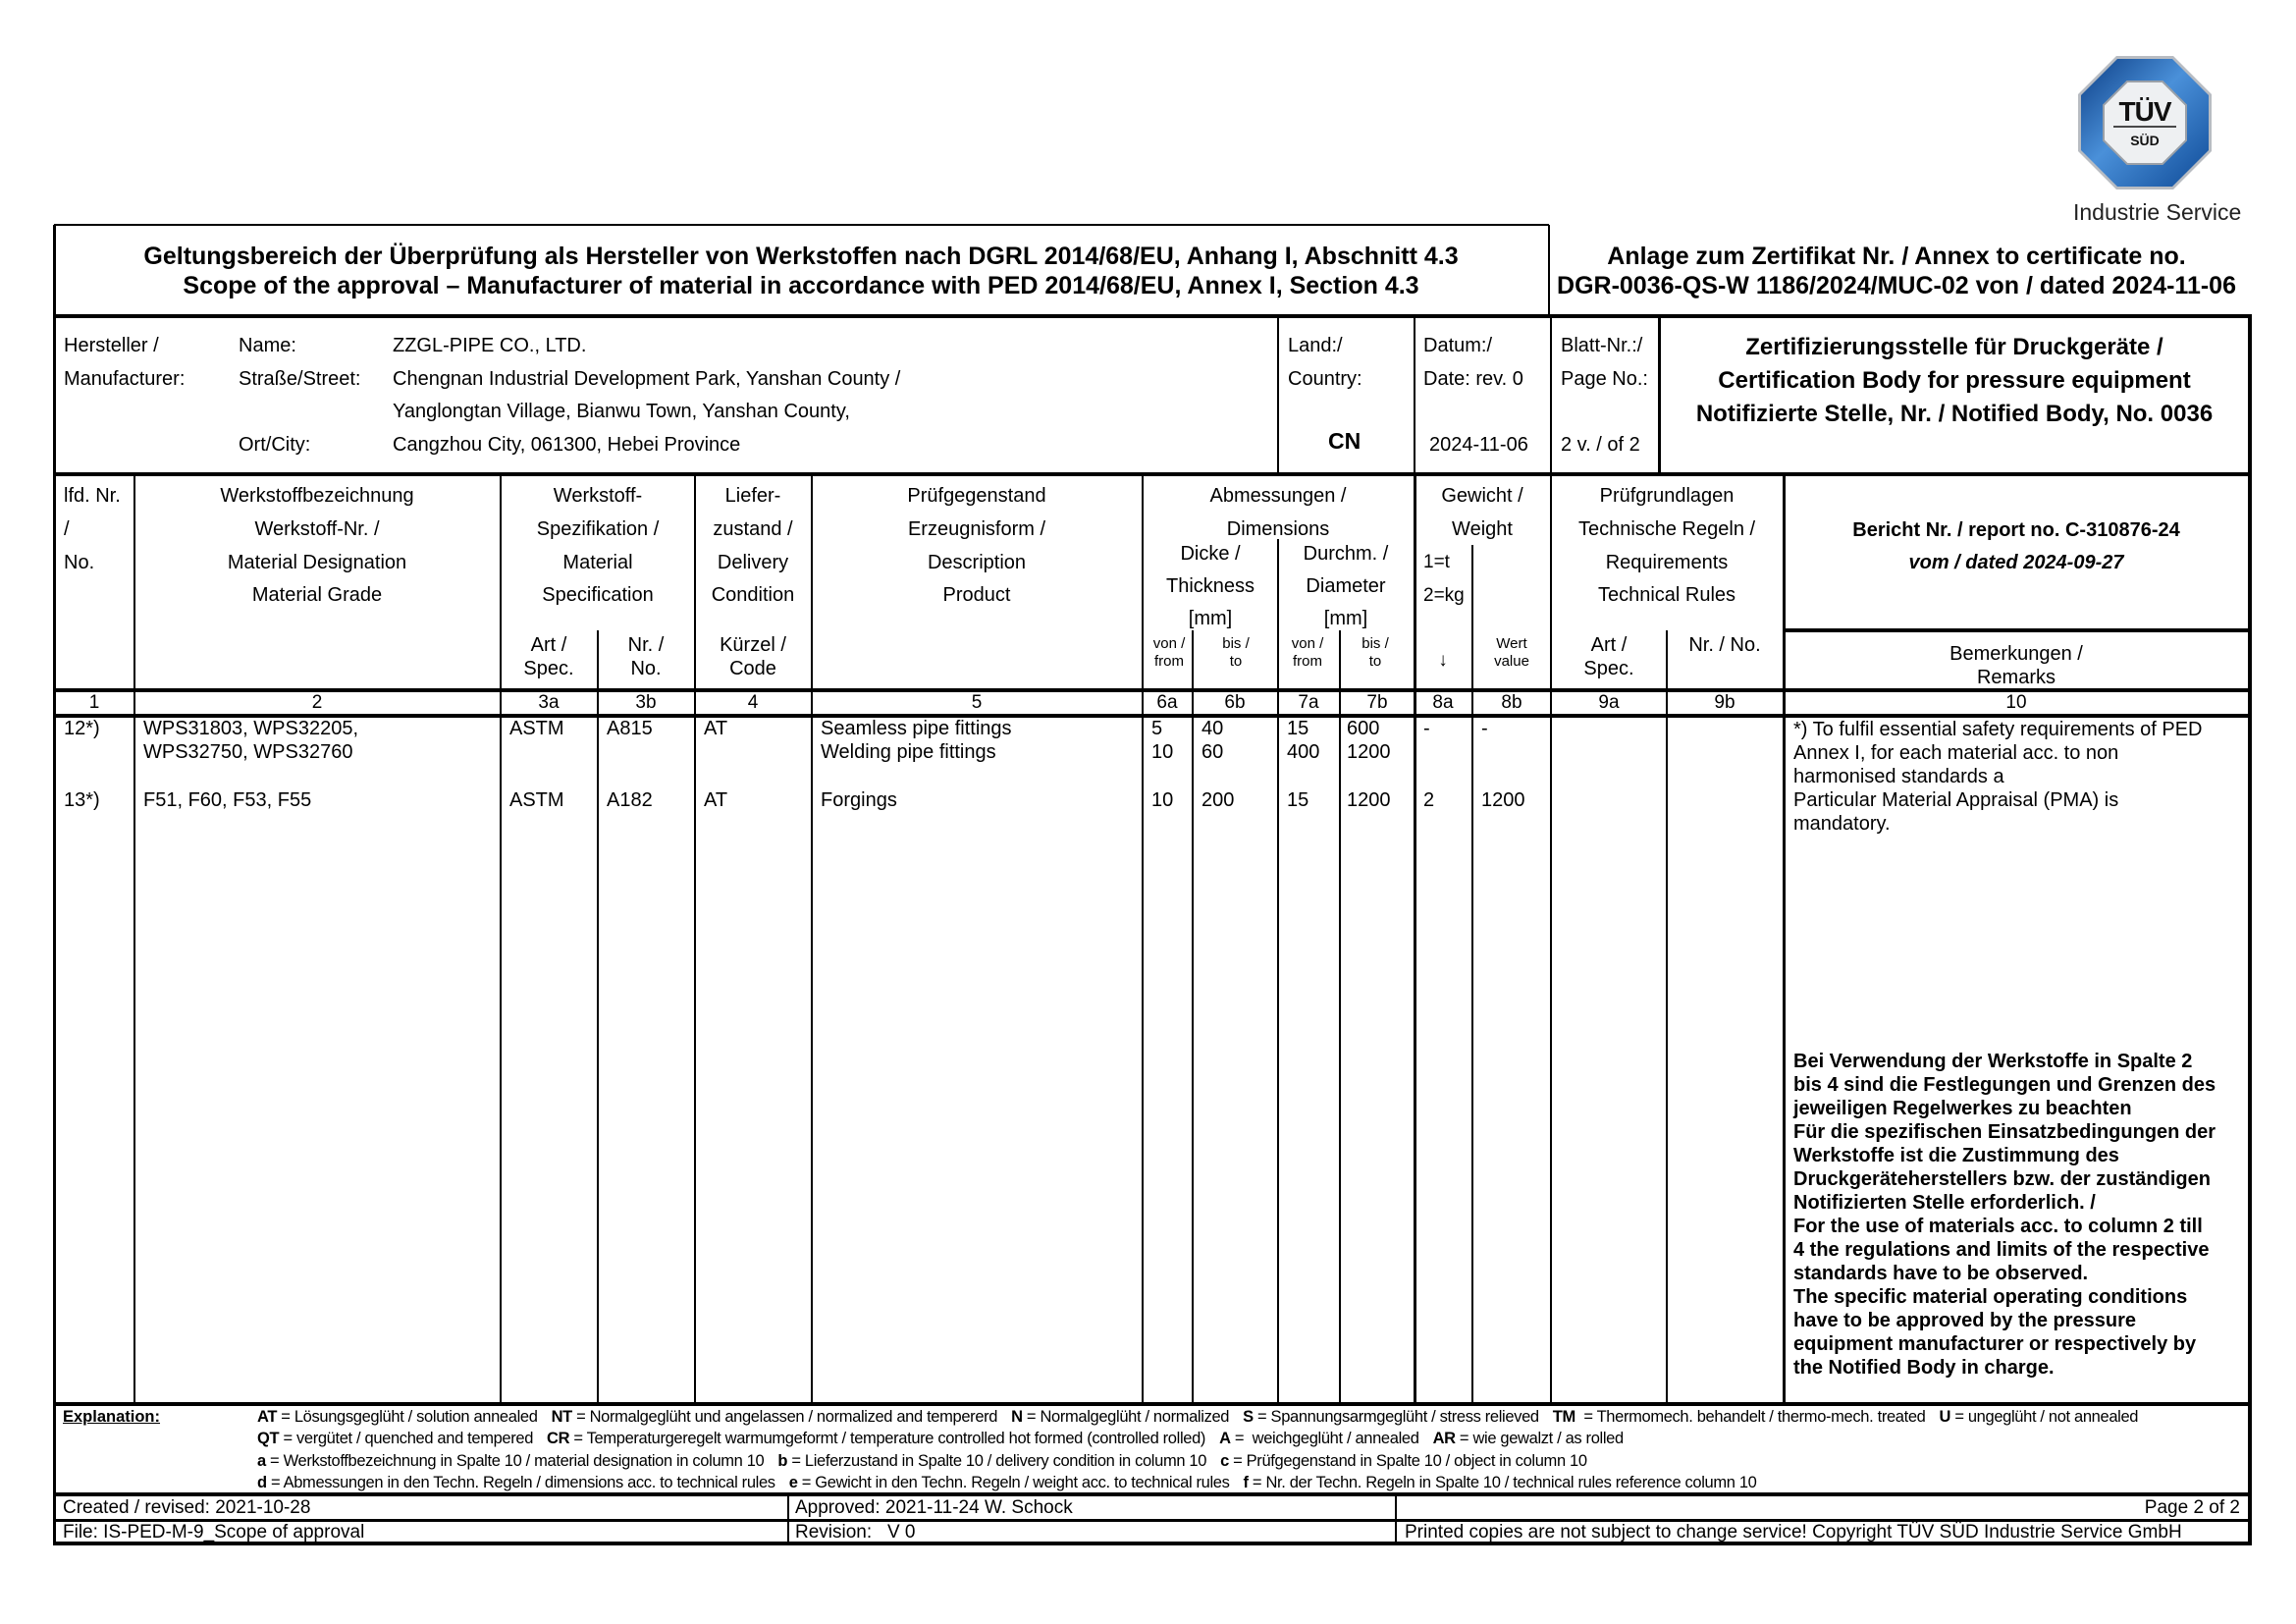  What do you see at coordinates (753, 595) in the screenshot?
I see `col4-header: Condition` at bounding box center [753, 595].